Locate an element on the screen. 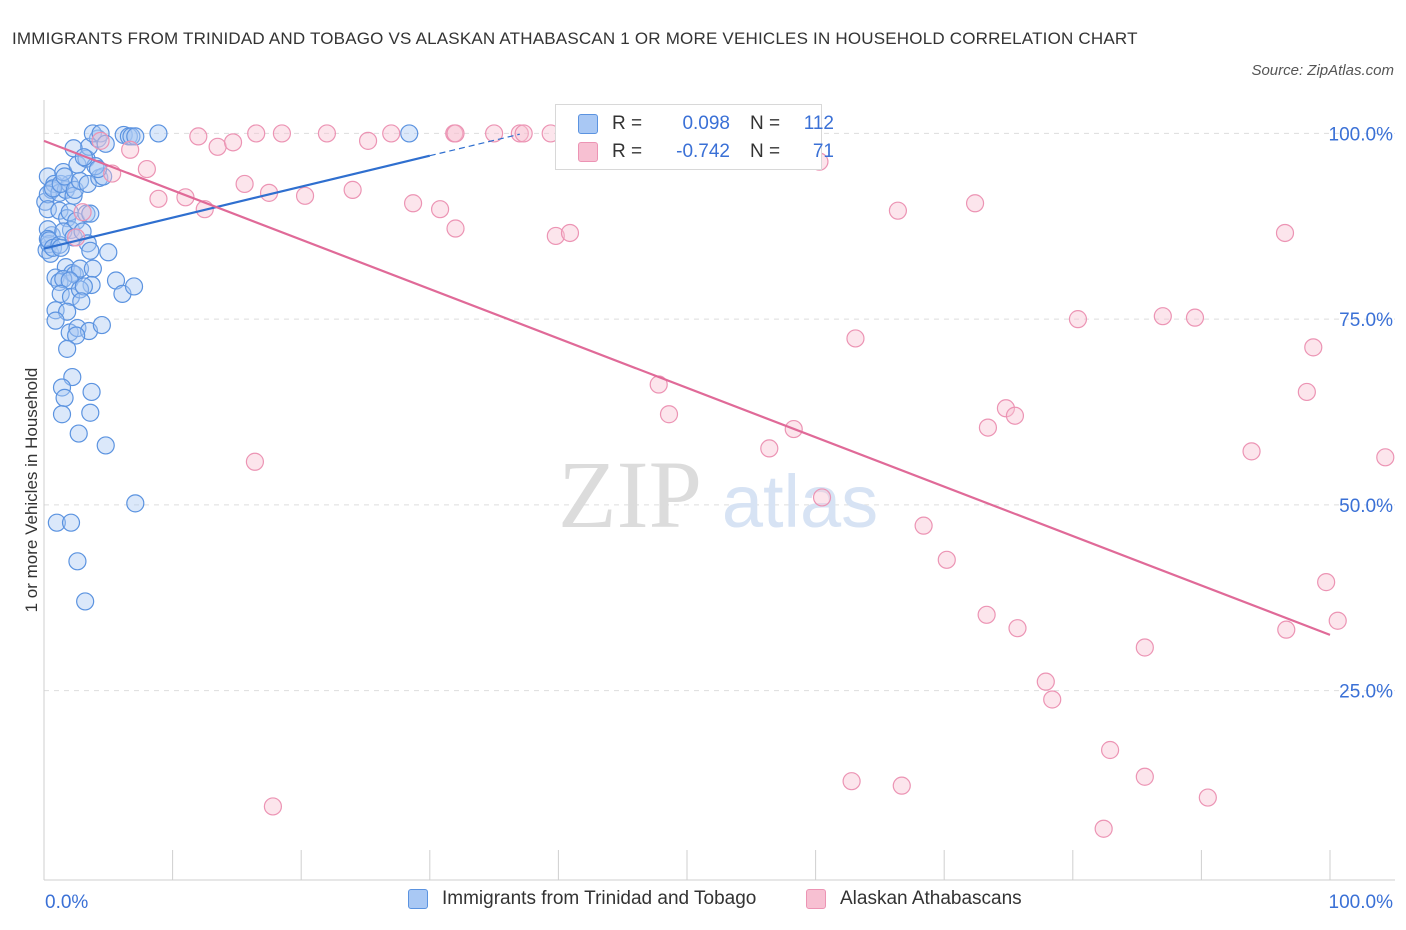  legend-swatch-blue is located at coordinates (418, 899).